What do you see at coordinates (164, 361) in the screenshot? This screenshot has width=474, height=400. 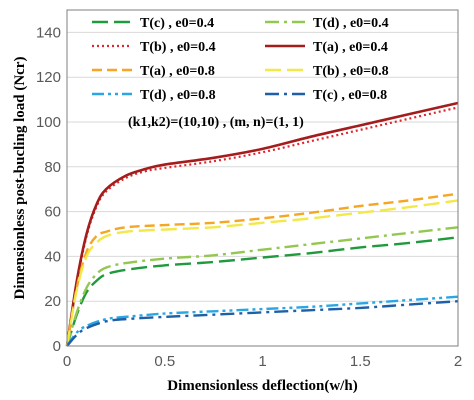 I see `x-tick-label: 0.5` at bounding box center [164, 361].